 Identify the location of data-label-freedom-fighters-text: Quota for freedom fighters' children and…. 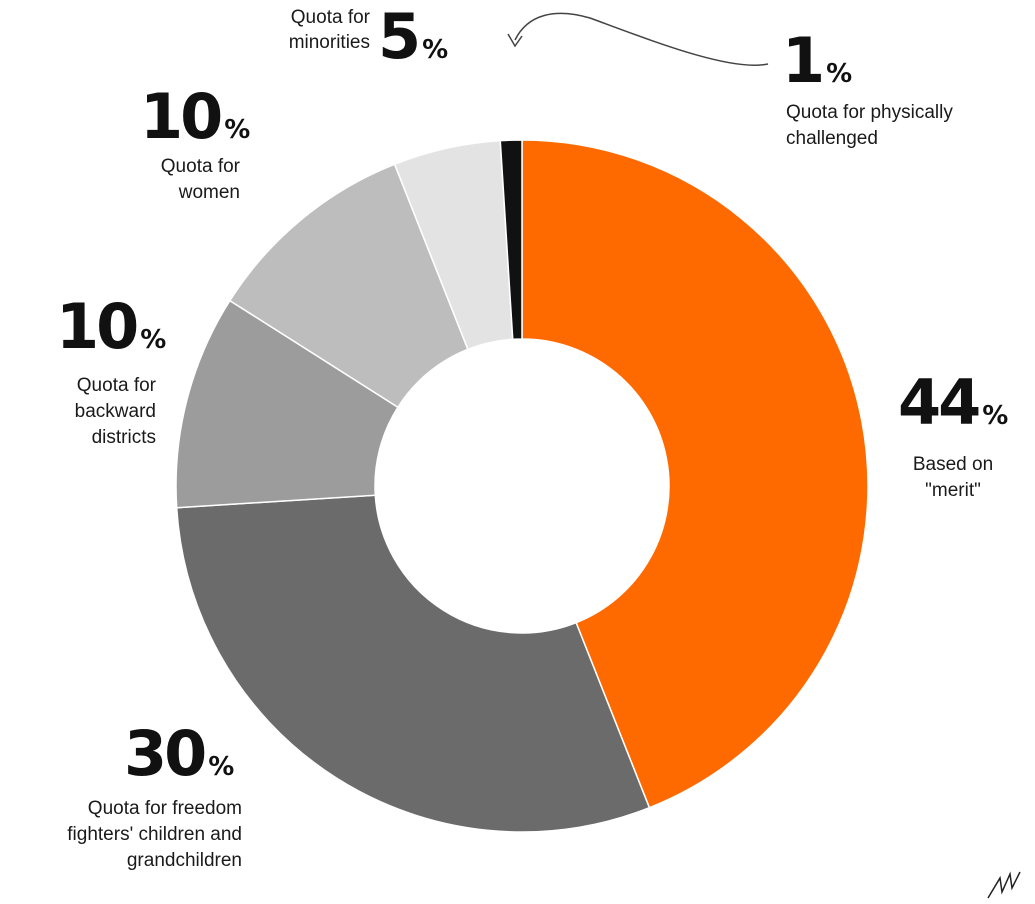
(154, 835).